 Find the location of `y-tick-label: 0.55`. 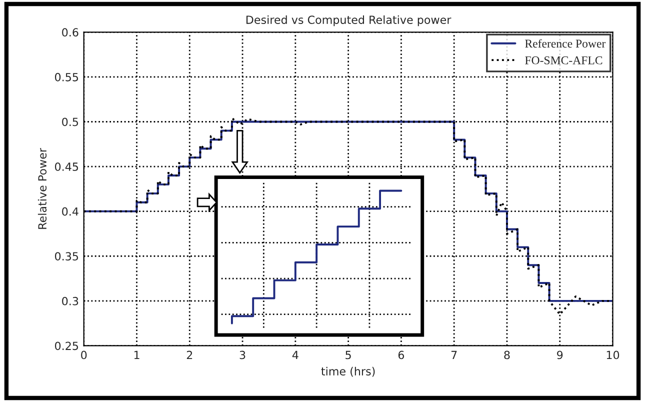

y-tick-label: 0.55 is located at coordinates (66, 77).